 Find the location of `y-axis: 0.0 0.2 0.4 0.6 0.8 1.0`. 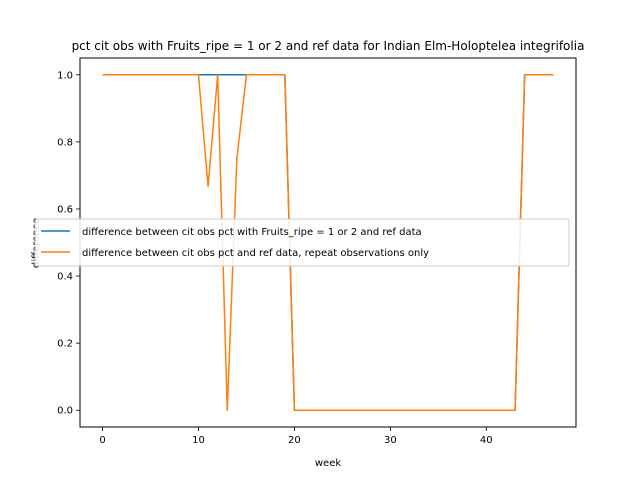

y-axis: 0.0 0.2 0.4 0.6 0.8 1.0 is located at coordinates (68, 243).